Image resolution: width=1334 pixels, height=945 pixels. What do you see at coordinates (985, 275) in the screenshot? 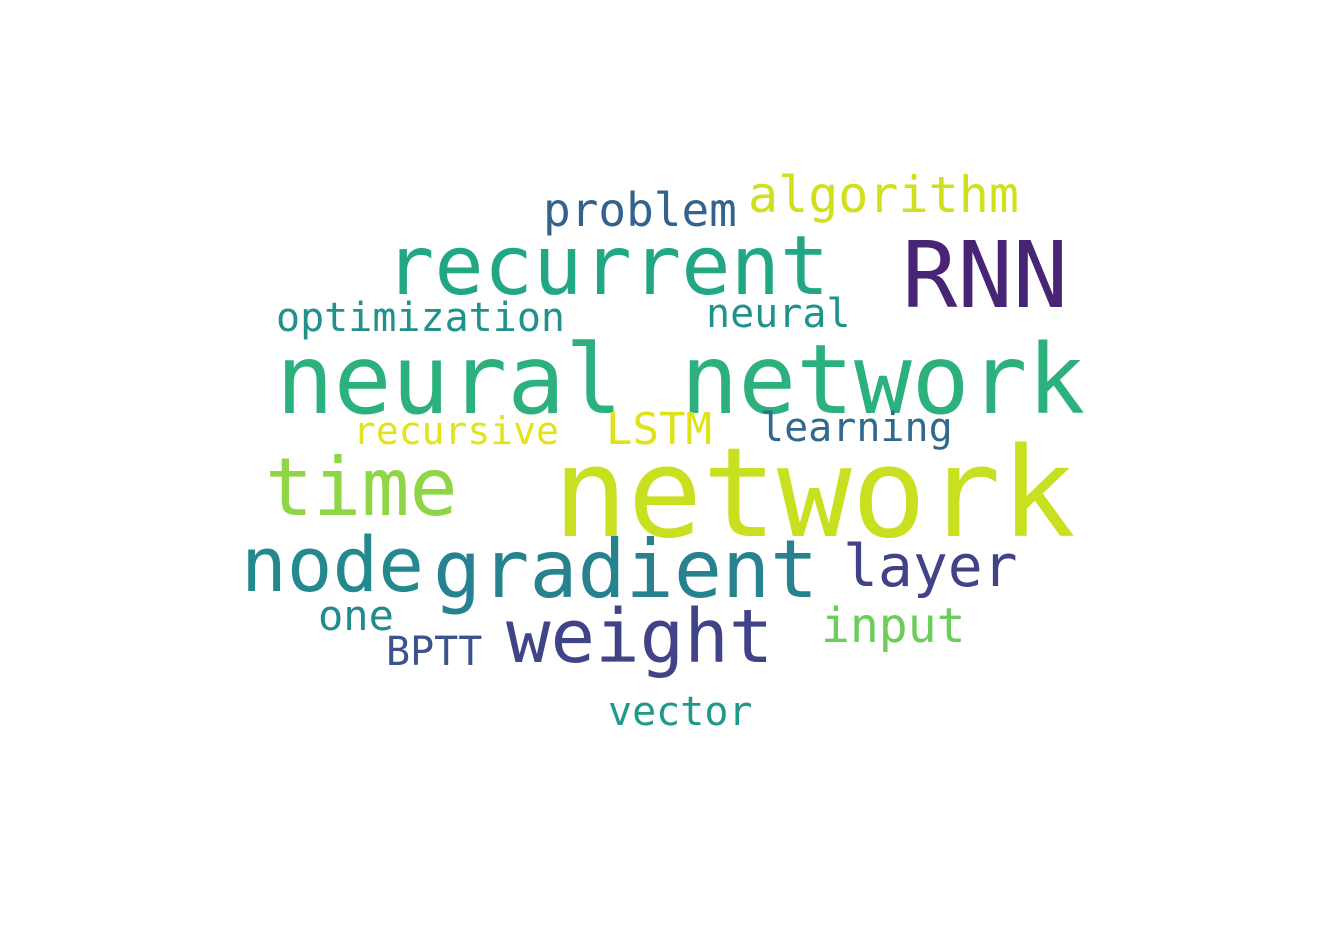
I see `word-rnn: RNN` at bounding box center [985, 275].